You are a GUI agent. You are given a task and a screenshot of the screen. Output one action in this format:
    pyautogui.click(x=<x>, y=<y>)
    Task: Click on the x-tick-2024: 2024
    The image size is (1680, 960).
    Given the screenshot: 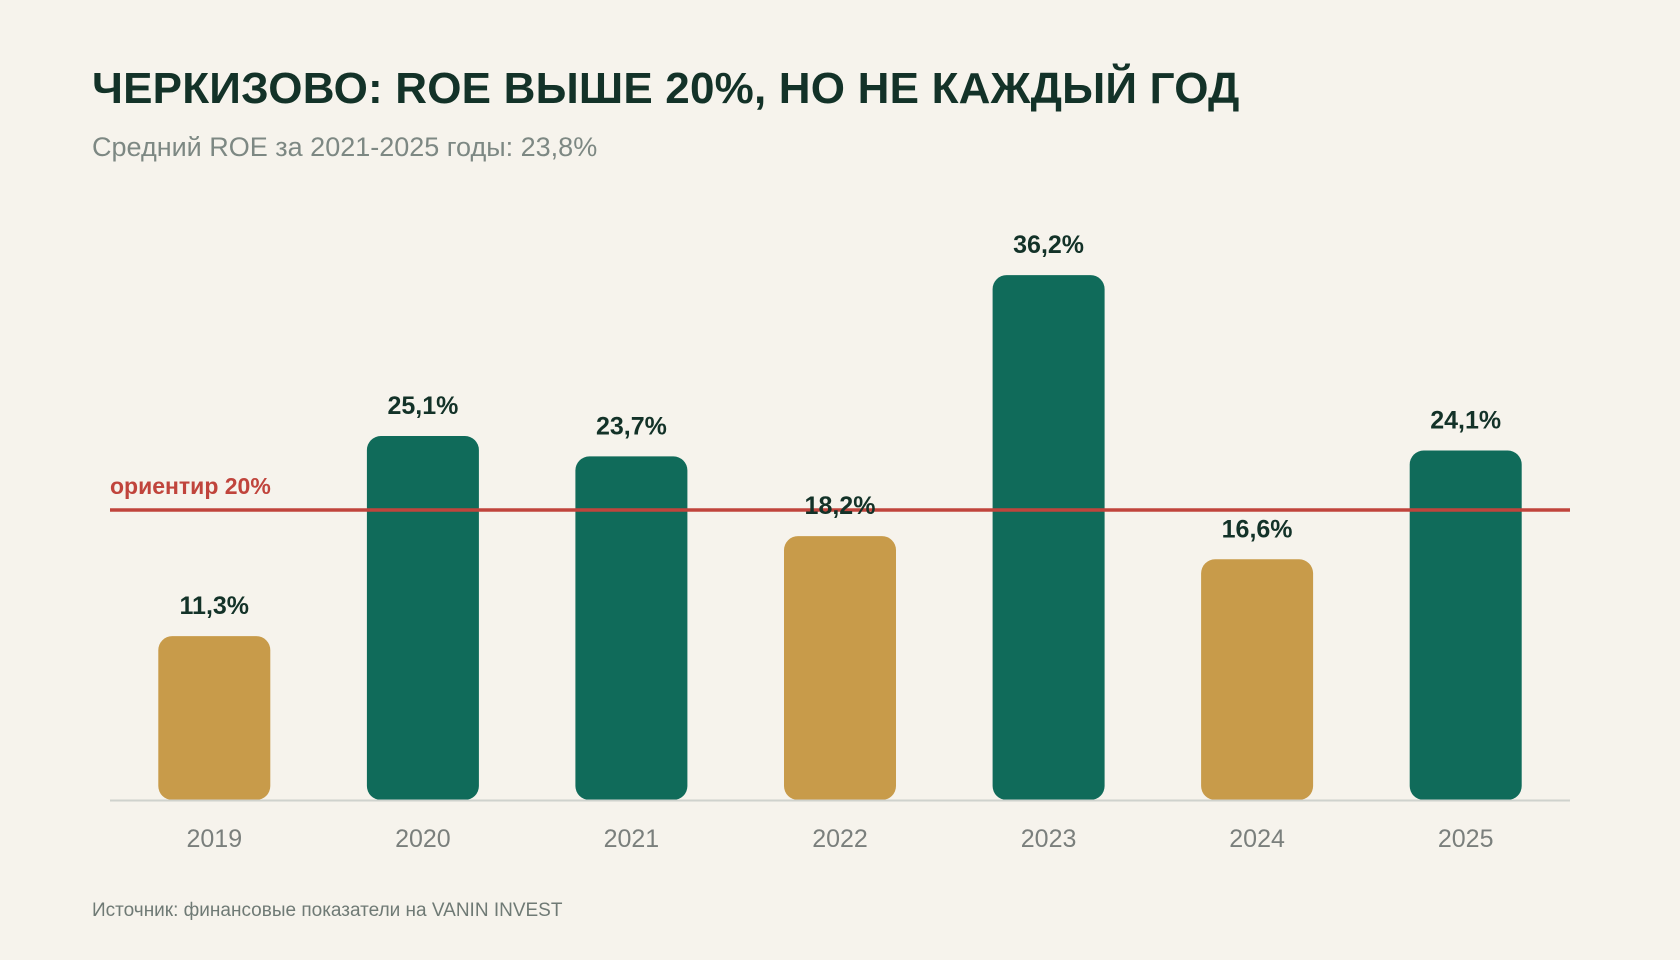 What is the action you would take?
    pyautogui.click(x=1257, y=839)
    